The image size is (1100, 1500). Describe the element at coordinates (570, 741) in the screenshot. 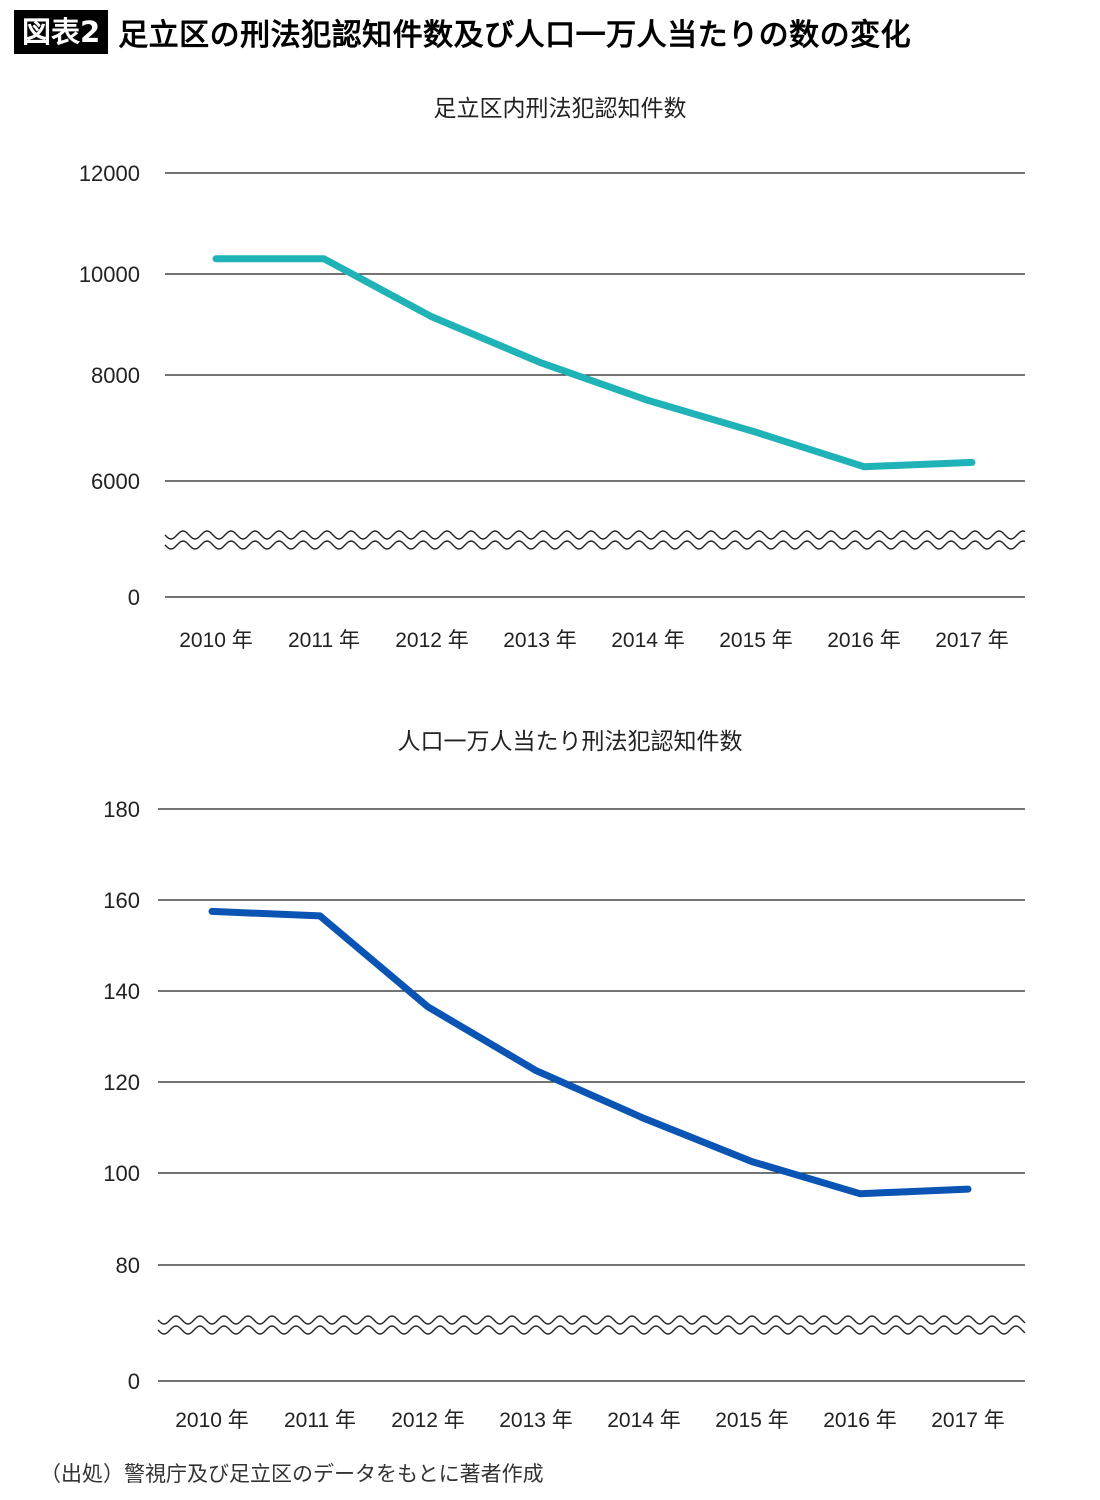

I see `chart-title: 人口一万人当たり刑法犯認知件数` at that location.